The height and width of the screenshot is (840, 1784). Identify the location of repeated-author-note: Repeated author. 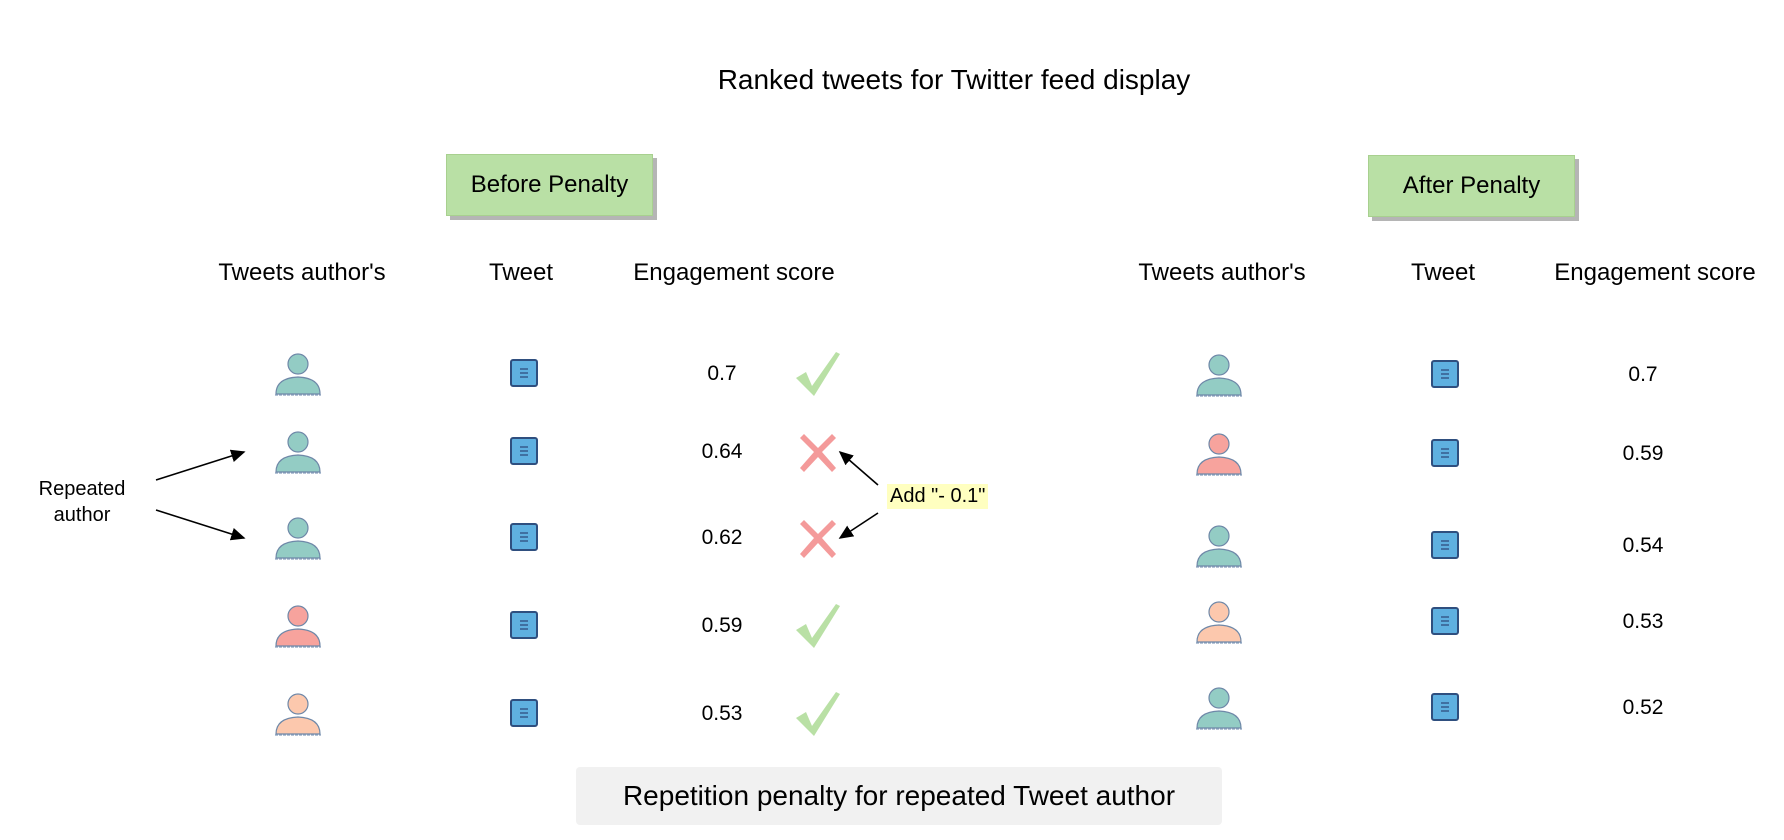
(82, 502).